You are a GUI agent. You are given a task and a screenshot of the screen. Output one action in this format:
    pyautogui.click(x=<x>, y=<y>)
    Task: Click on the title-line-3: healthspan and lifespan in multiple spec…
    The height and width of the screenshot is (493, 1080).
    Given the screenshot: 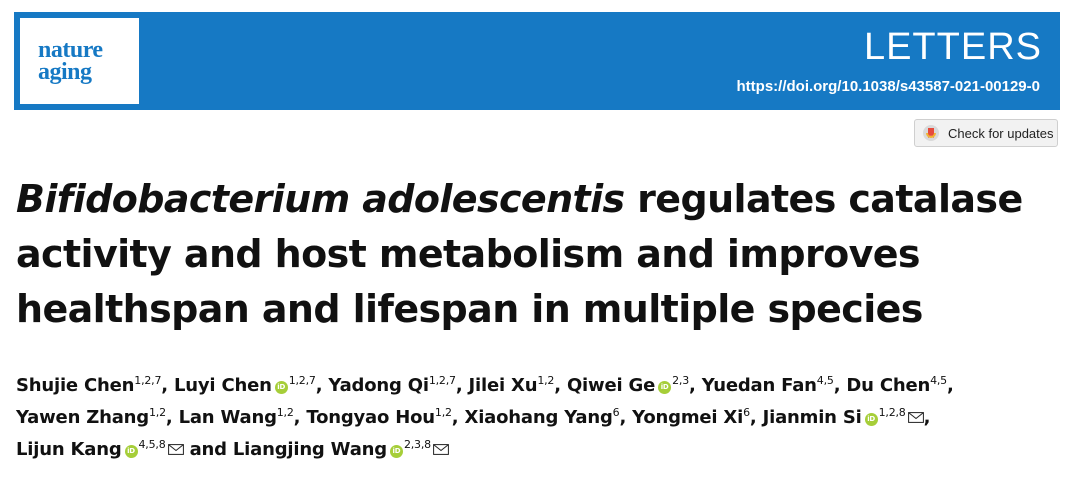 What is the action you would take?
    pyautogui.click(x=469, y=309)
    